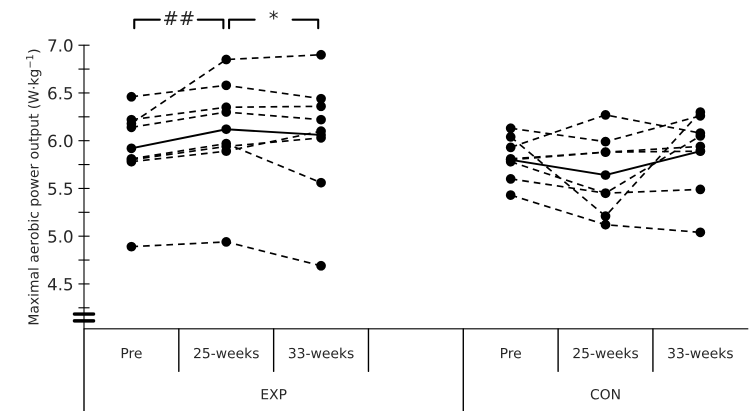 This screenshot has width=750, height=411. I want to click on y-tick-label: 6.5, so click(60, 93).